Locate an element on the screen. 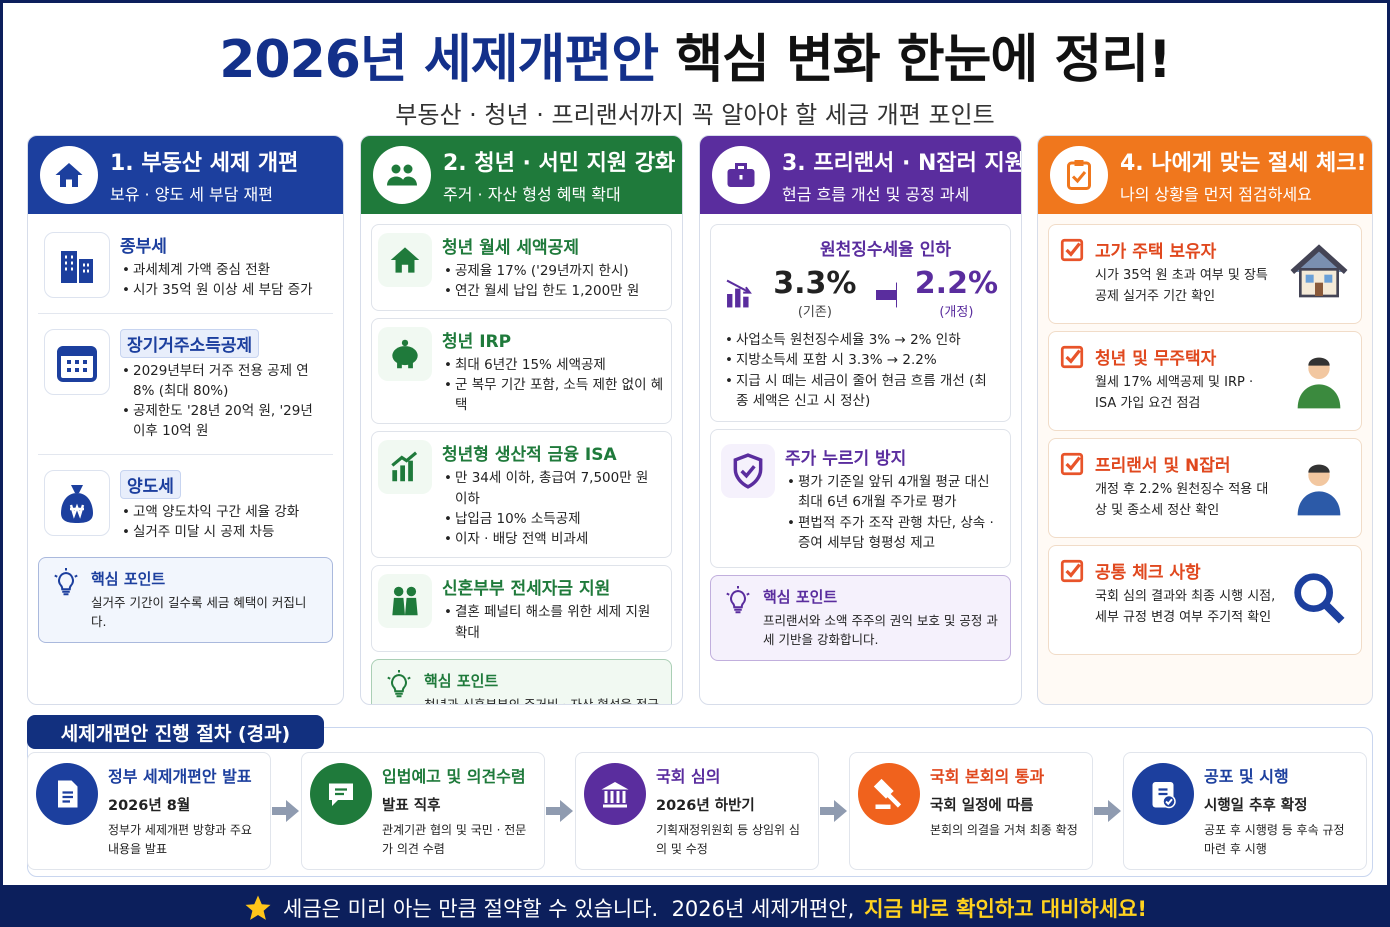  column-title: 3. 프리랜서 · N잡러 지원 is located at coordinates (902, 163).